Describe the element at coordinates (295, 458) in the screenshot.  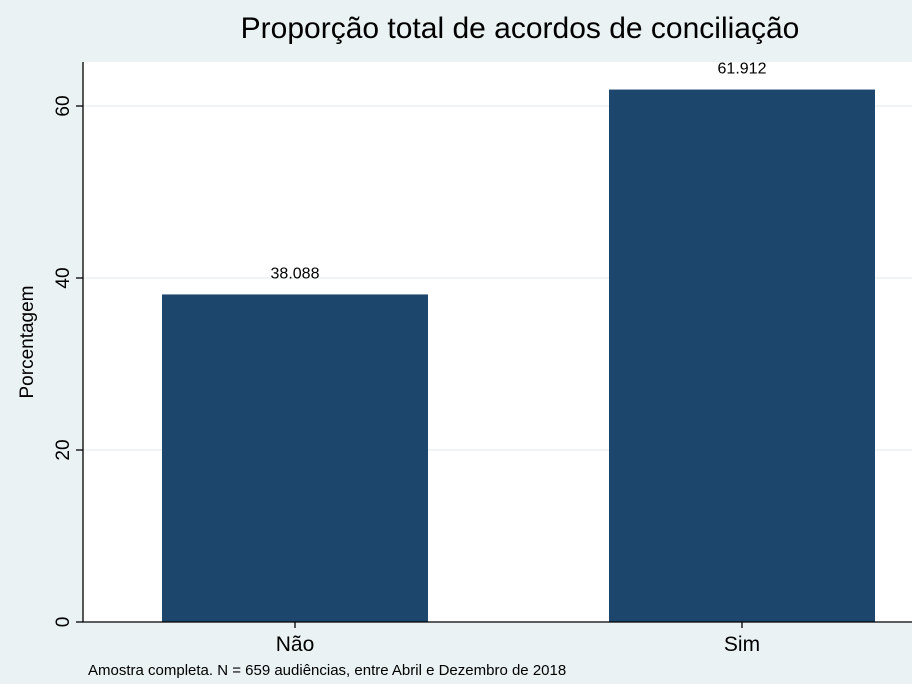
I see `bar-nao` at that location.